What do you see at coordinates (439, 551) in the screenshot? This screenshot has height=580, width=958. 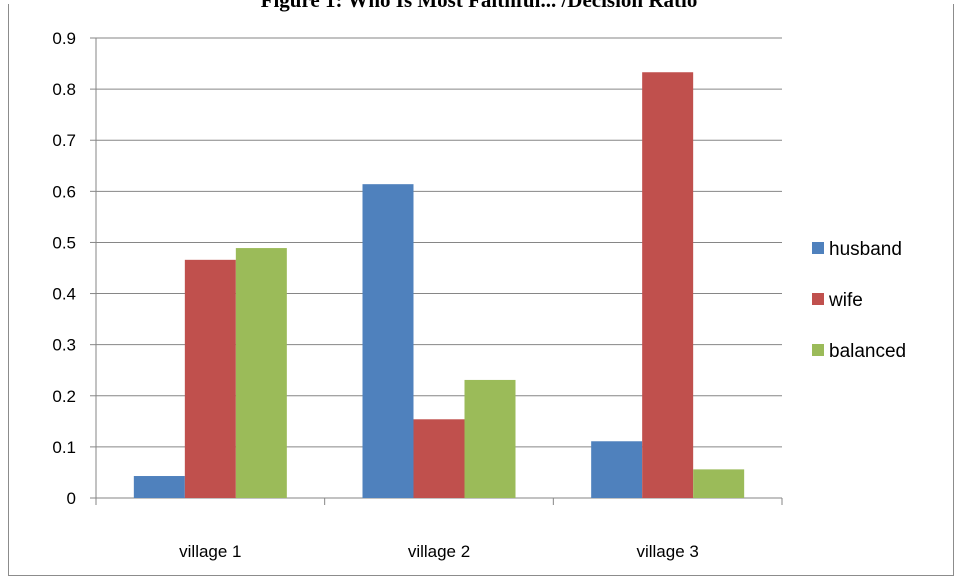 I see `x-tick-label: village 2` at bounding box center [439, 551].